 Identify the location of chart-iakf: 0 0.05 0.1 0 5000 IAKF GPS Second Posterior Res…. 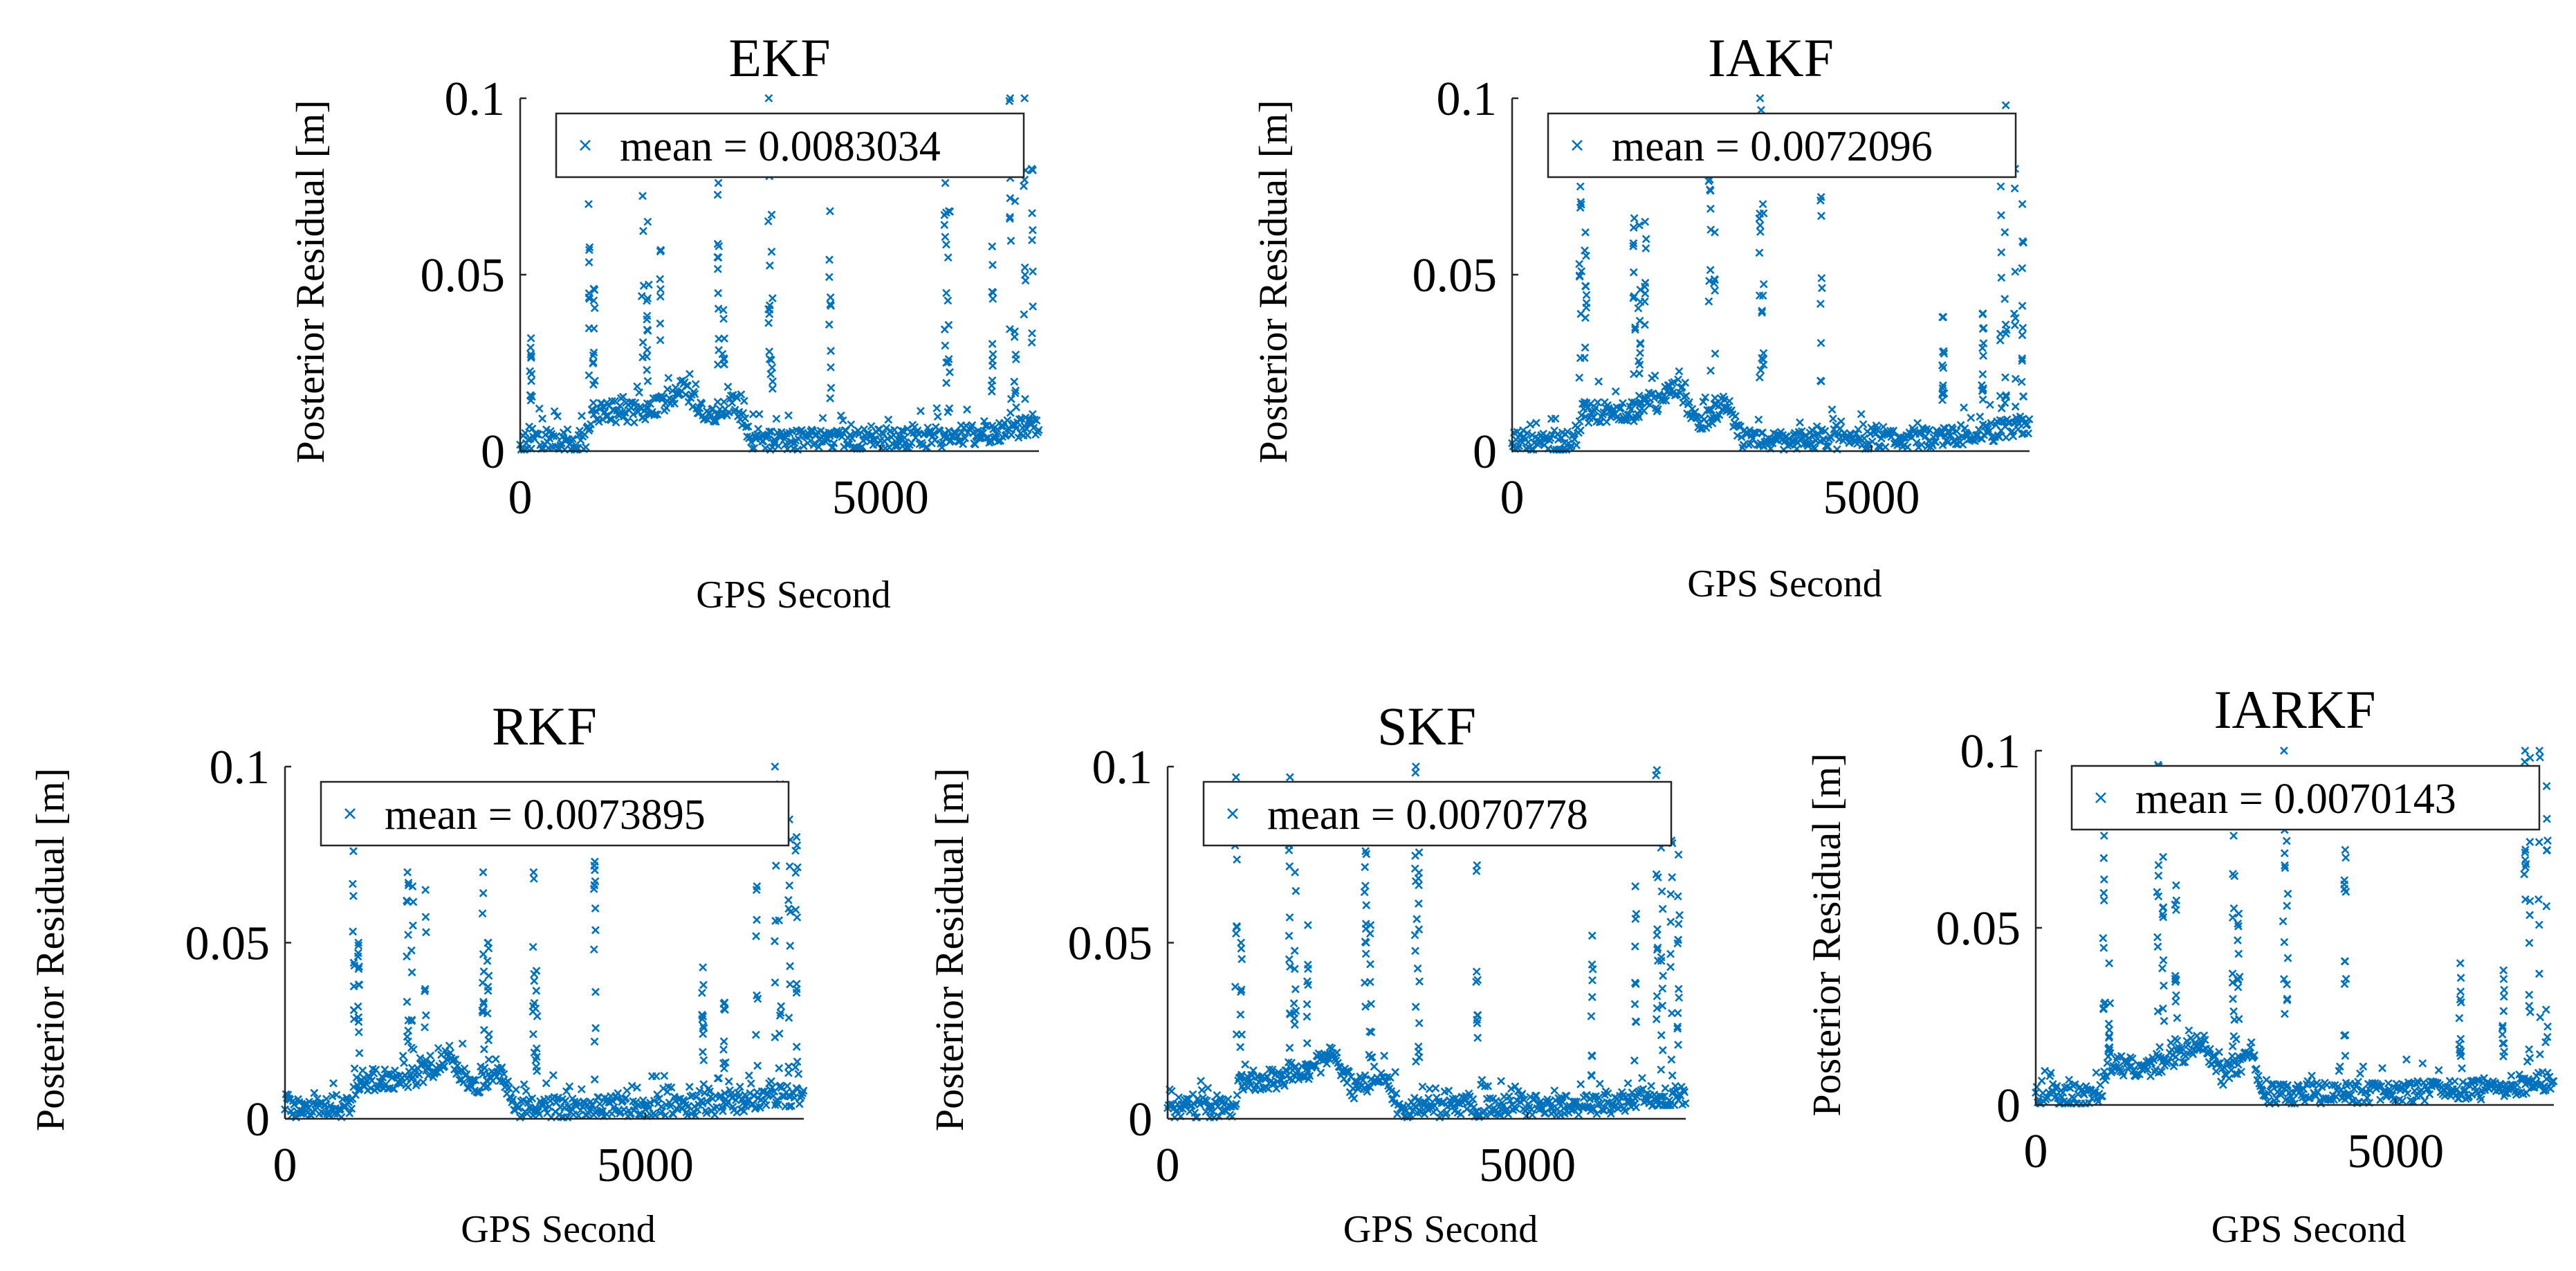
(1642, 316).